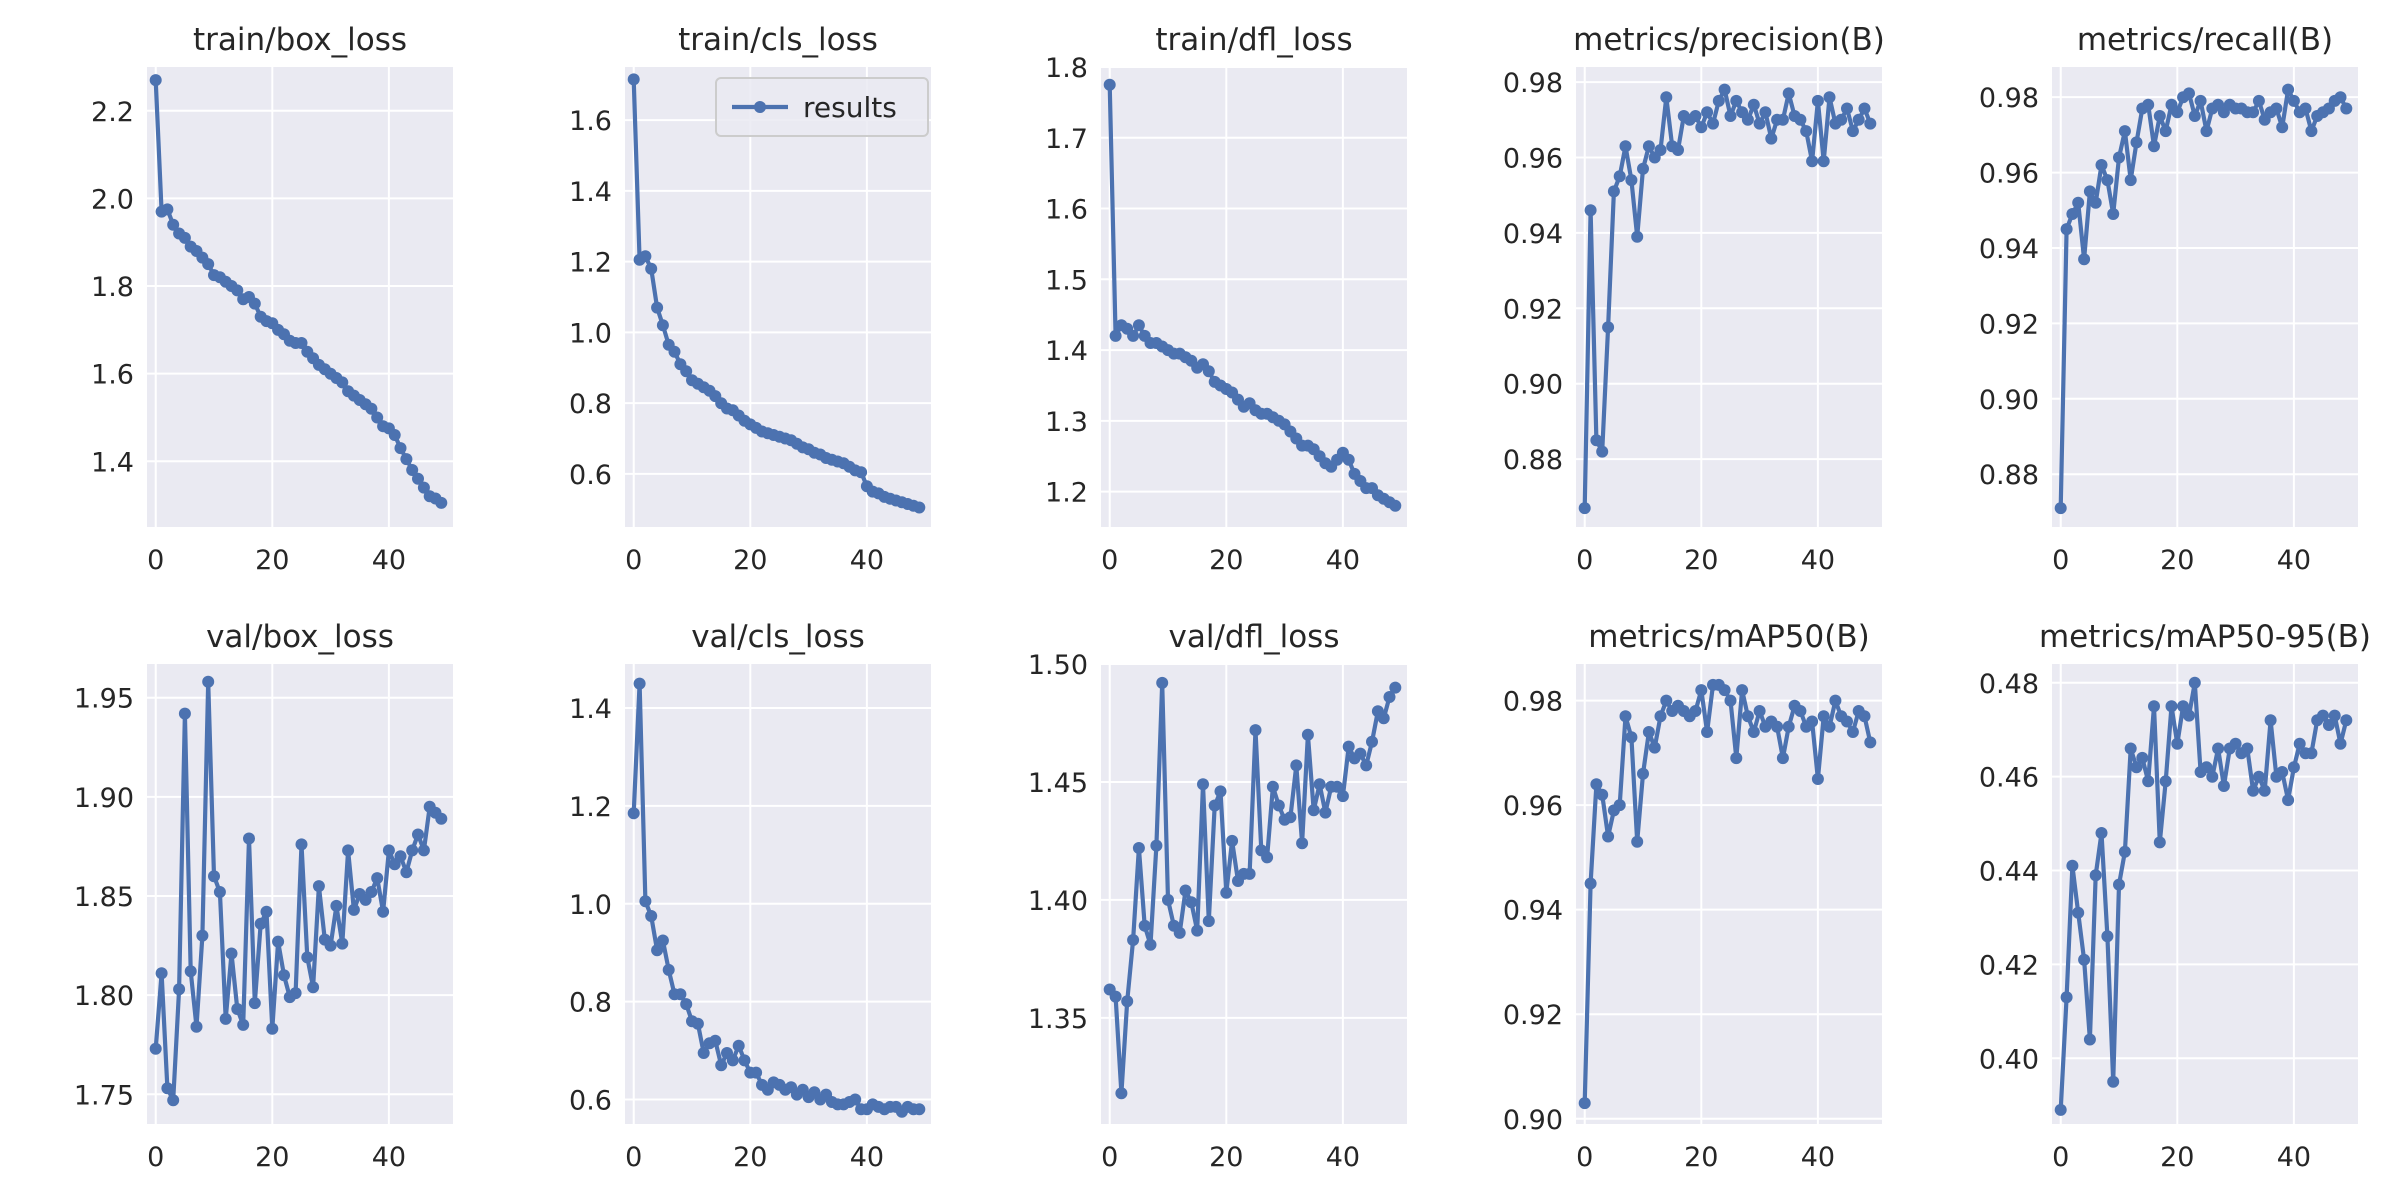 Image resolution: width=2400 pixels, height=1200 pixels. What do you see at coordinates (1217, 896) in the screenshot?
I see `subplot-8: 0 20 40 1.35 1.40 1.45 1.50 val/dfl_loss` at bounding box center [1217, 896].